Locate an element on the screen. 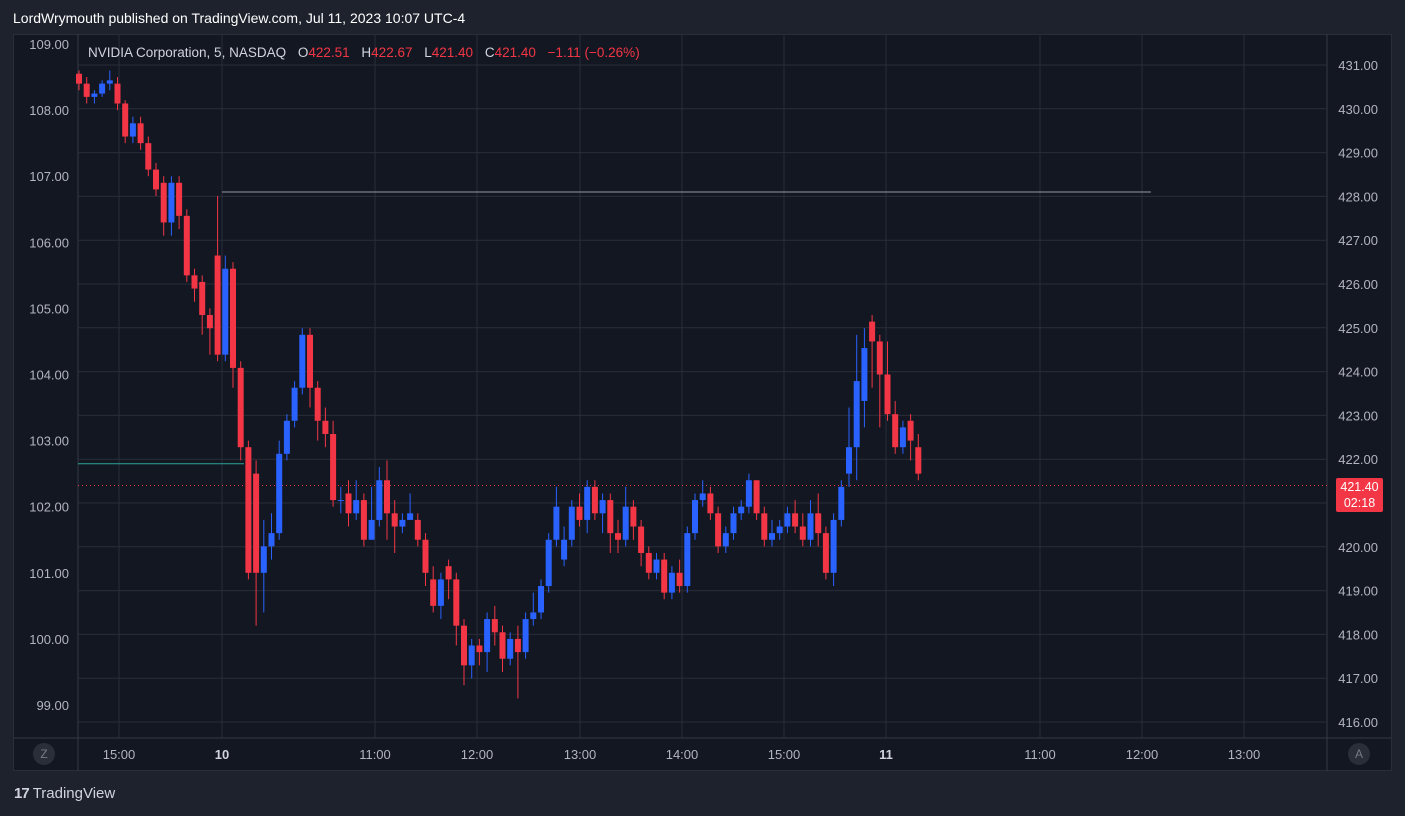  open-value: 422.51 is located at coordinates (329, 52).